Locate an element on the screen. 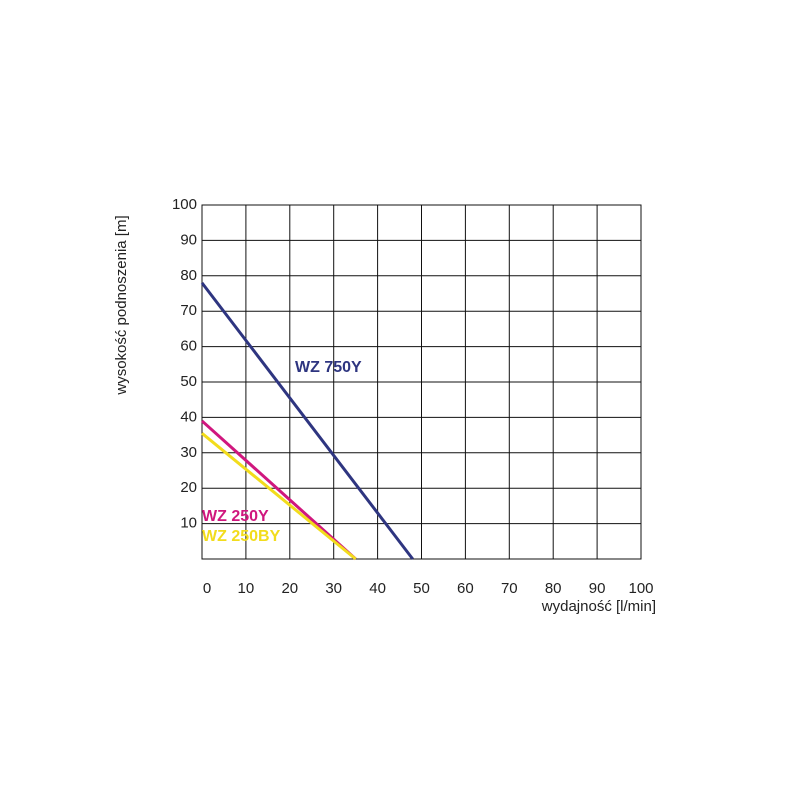 This screenshot has width=800, height=800. x-tick-label: 80 is located at coordinates (553, 588).